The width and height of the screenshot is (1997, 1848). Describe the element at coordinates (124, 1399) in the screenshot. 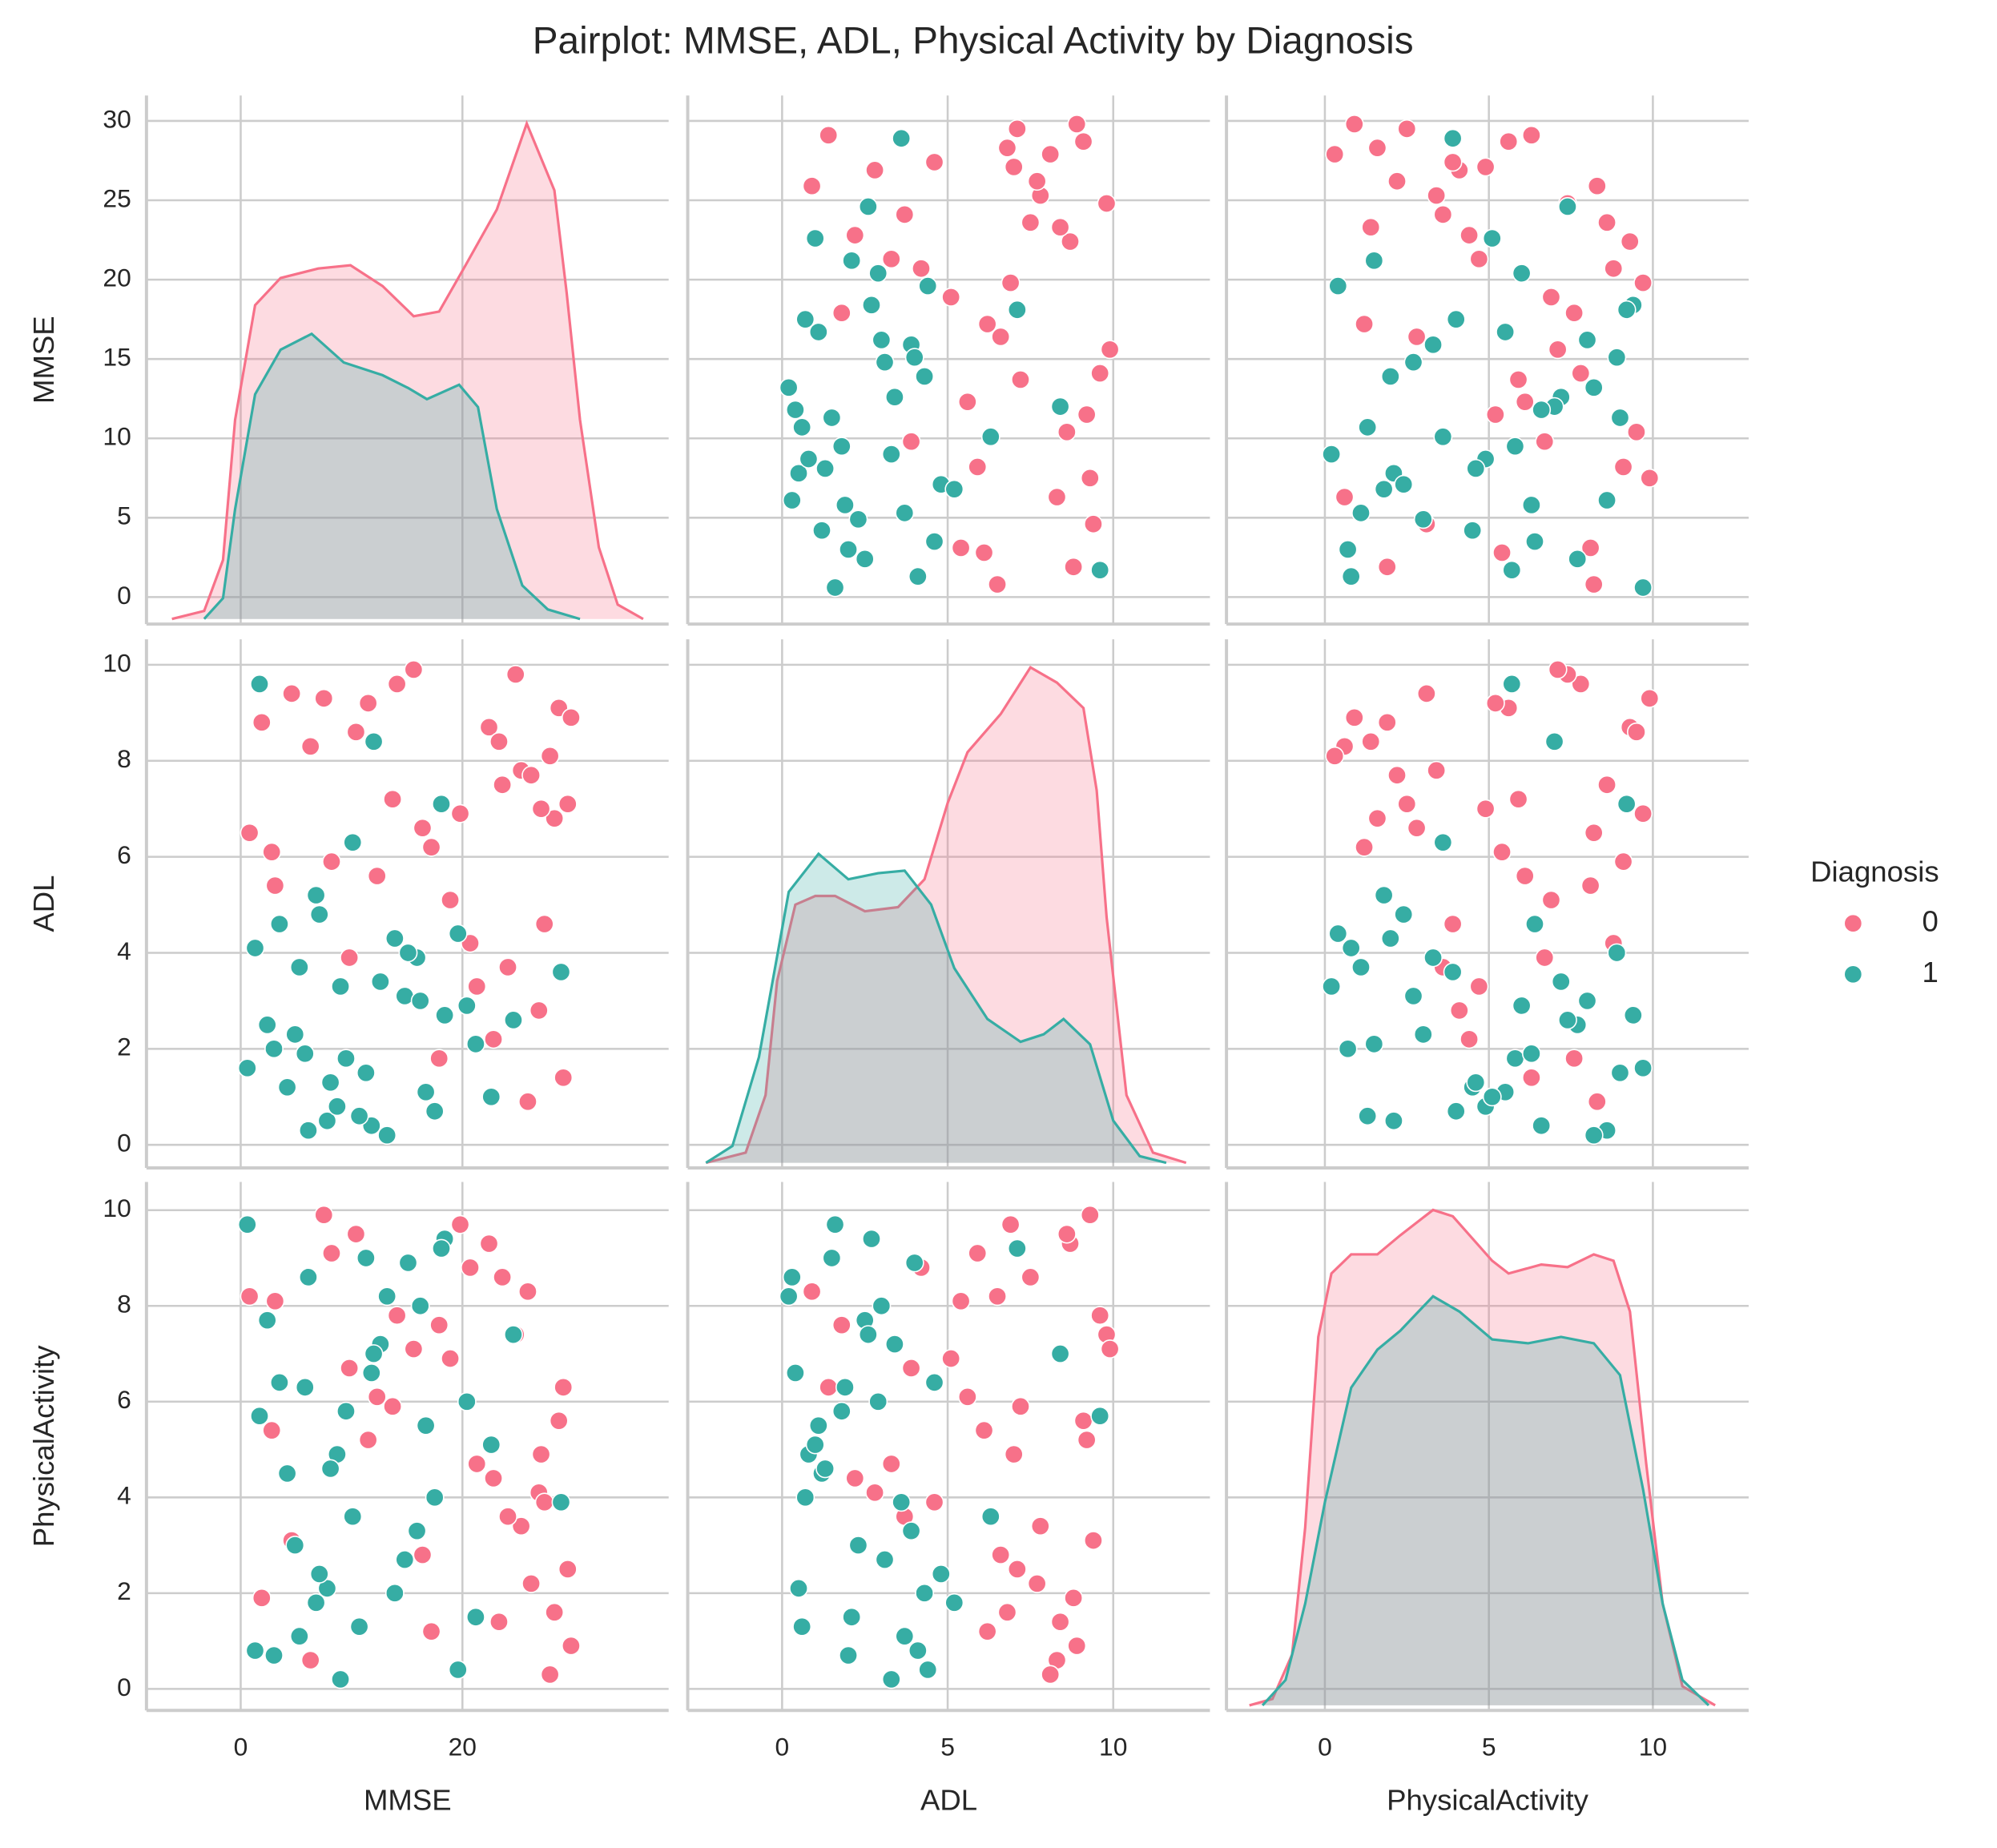

I see `y-tick-label: 6` at that location.